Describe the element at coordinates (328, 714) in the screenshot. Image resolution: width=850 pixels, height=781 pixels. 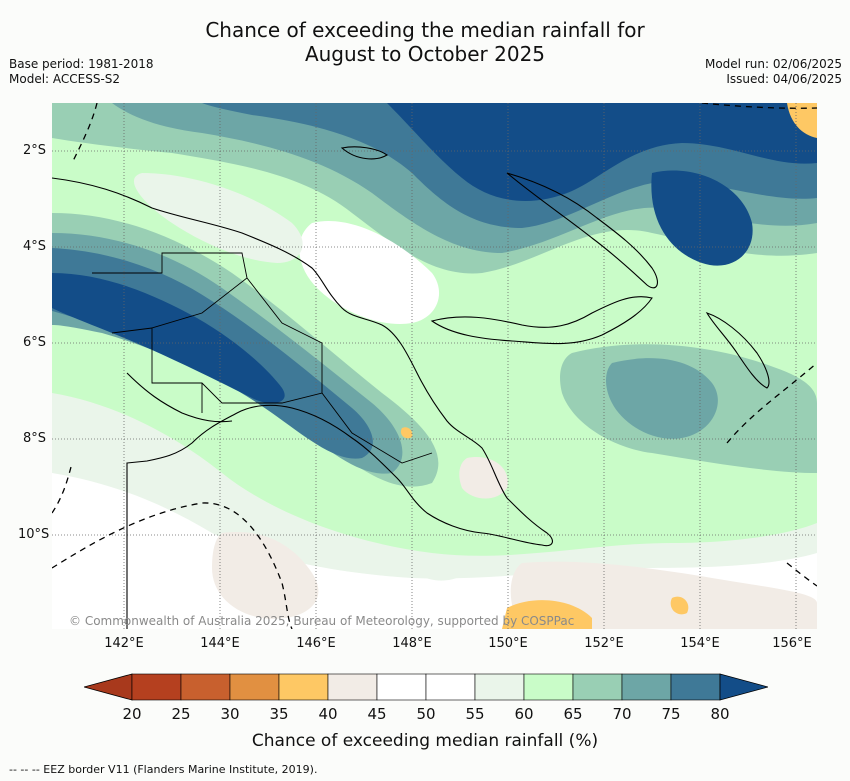
I see `colorbar-tick-label: 40` at that location.